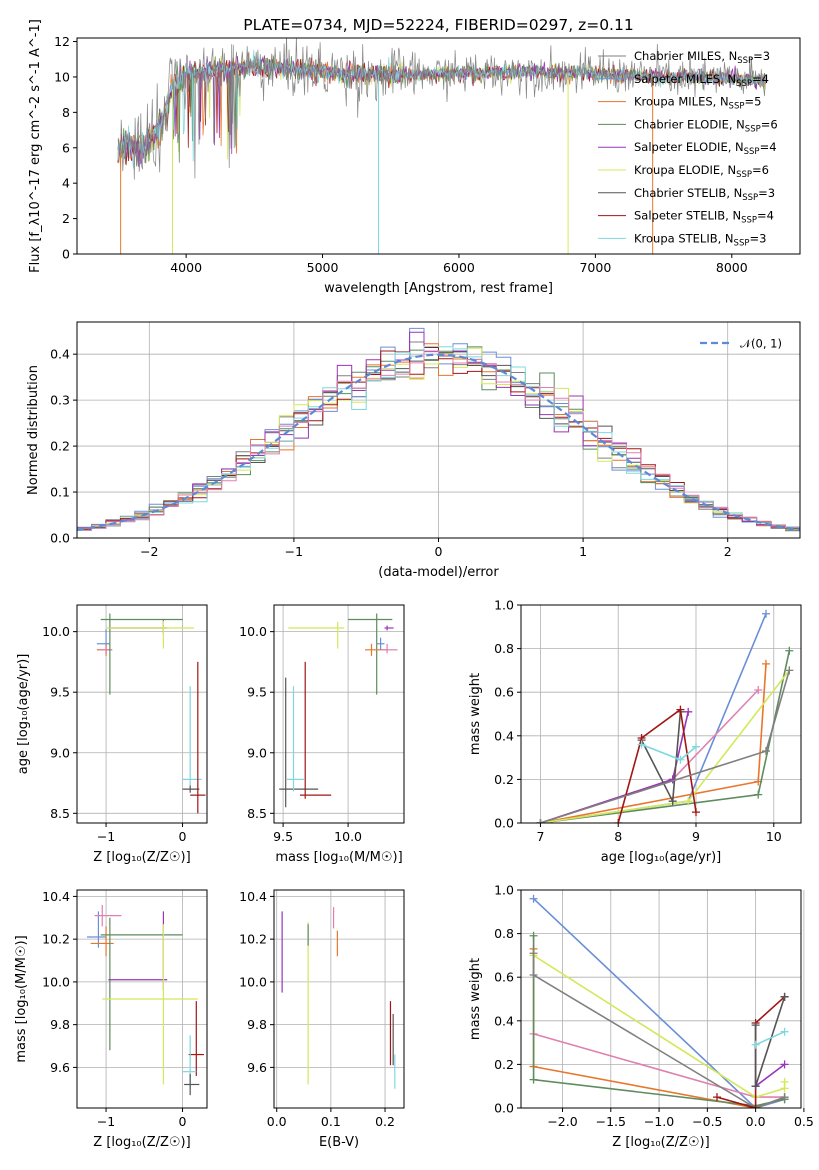 The height and width of the screenshot is (1170, 819). I want to click on legend-label: Kroupa ELODIE, NSSP=6, so click(701, 171).